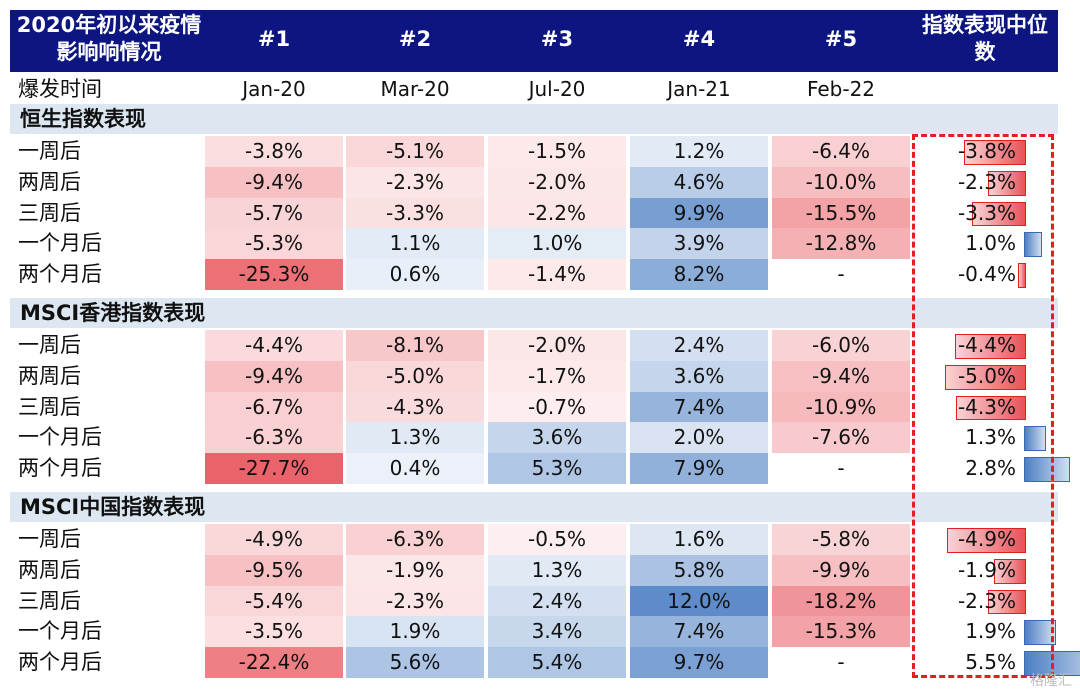 This screenshot has height=694, width=1080. Describe the element at coordinates (986, 569) in the screenshot. I see `median-value: -1.9%` at that location.